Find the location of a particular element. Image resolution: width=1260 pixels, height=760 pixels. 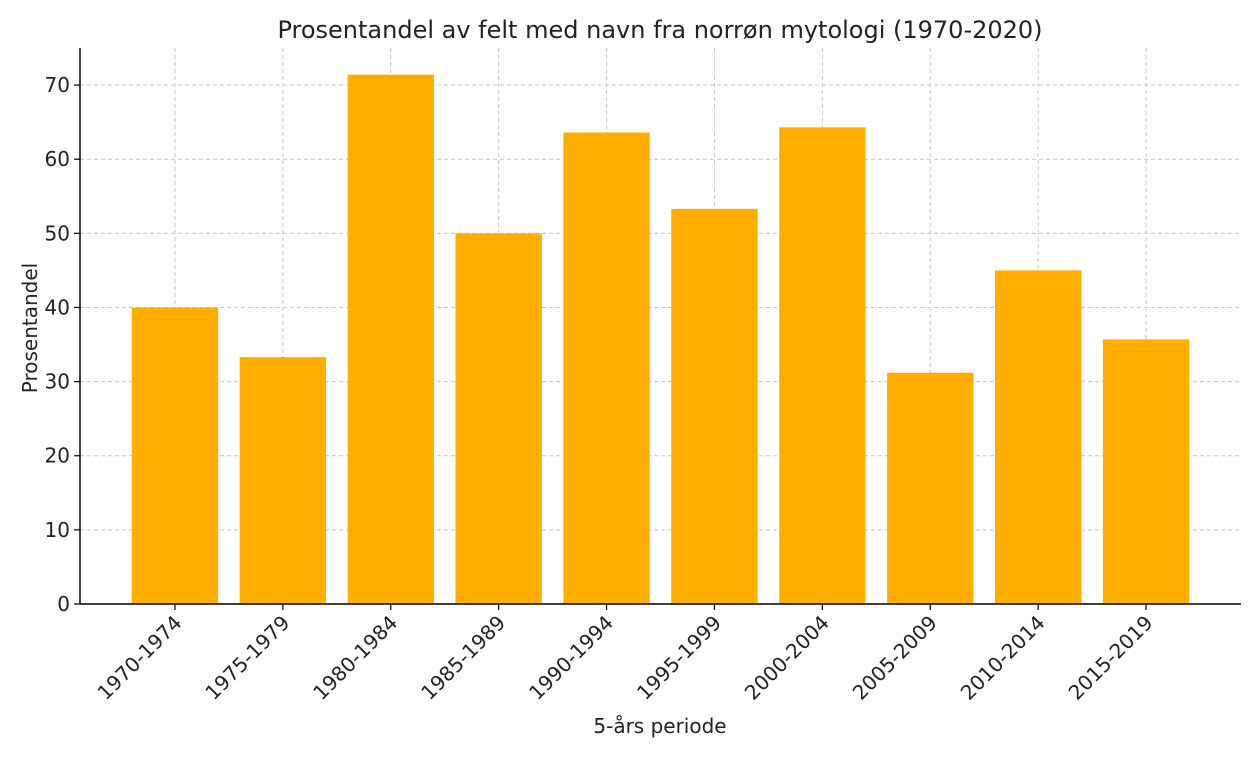

bar-1970-1974 is located at coordinates (175, 455).